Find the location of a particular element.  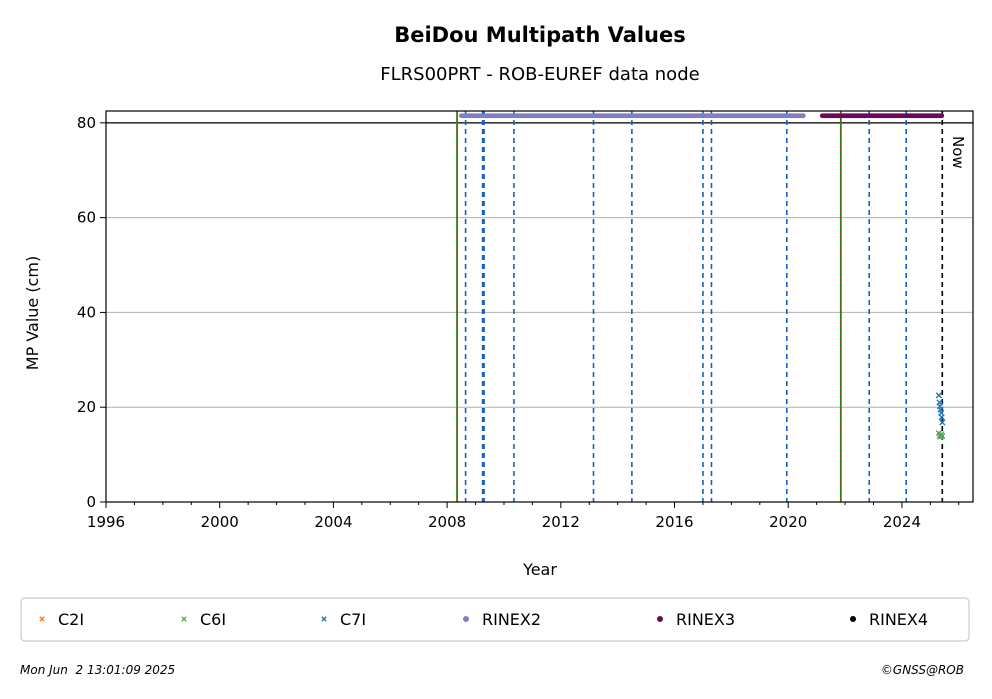

legend-label: C2I is located at coordinates (71, 619).